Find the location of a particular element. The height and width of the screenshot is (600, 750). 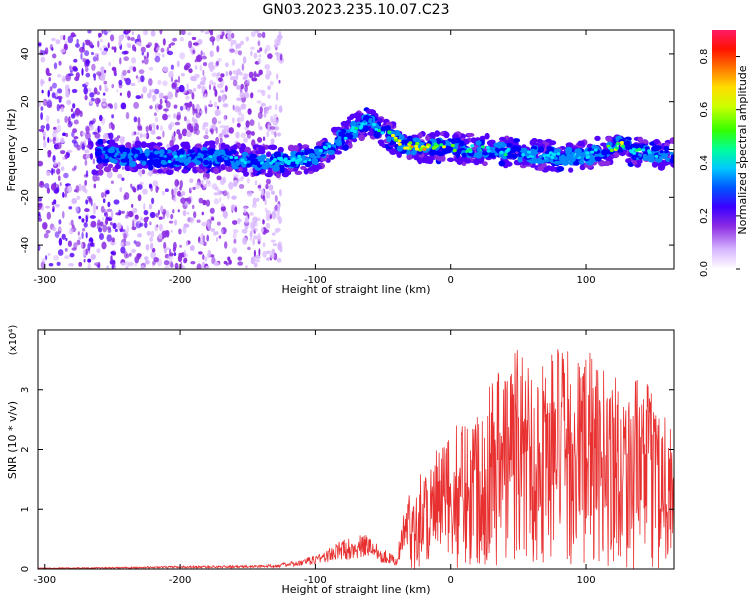

snr-y-multiplier: (x10⁴) is located at coordinates (13, 340).